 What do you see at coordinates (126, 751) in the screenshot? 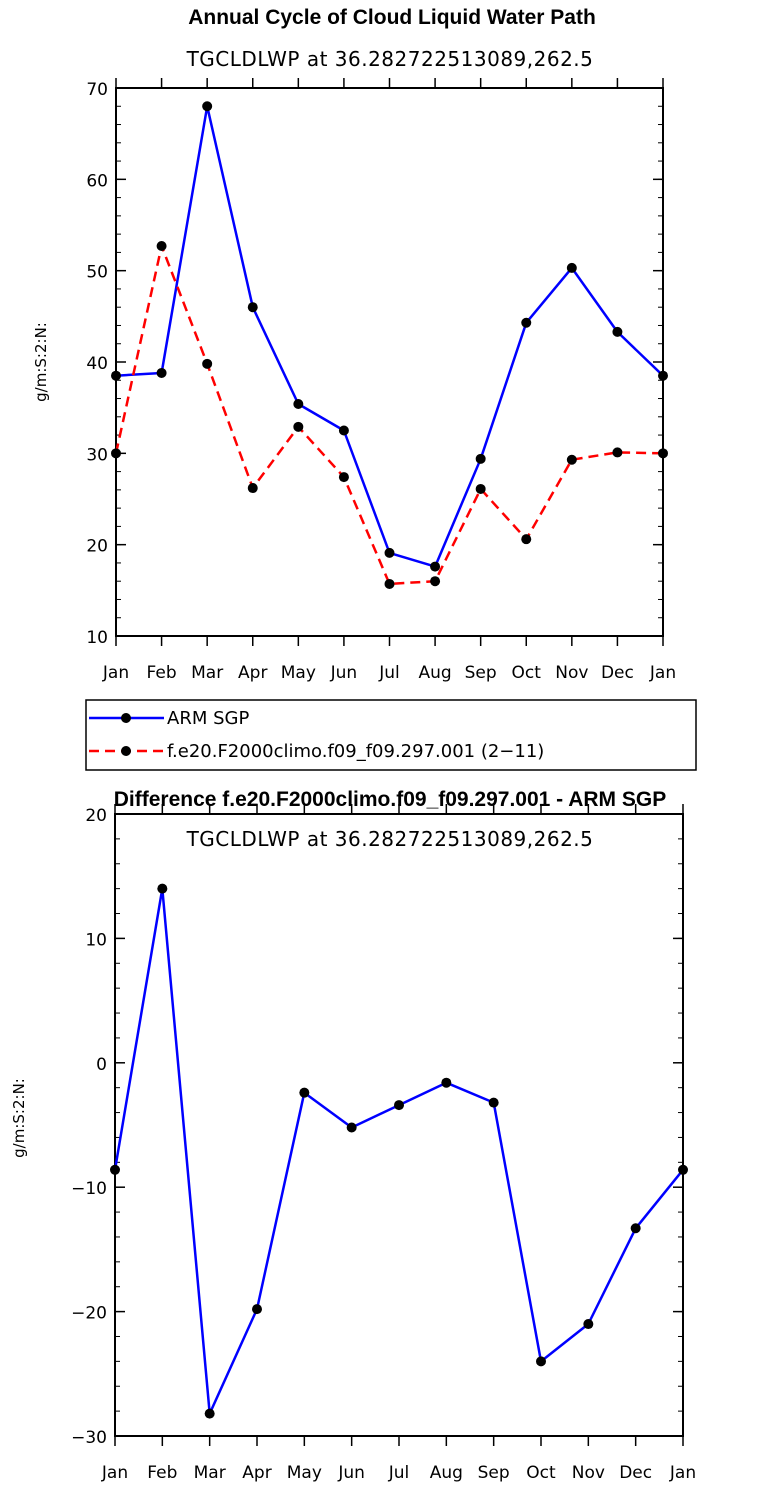
I see `legend-marker-model` at bounding box center [126, 751].